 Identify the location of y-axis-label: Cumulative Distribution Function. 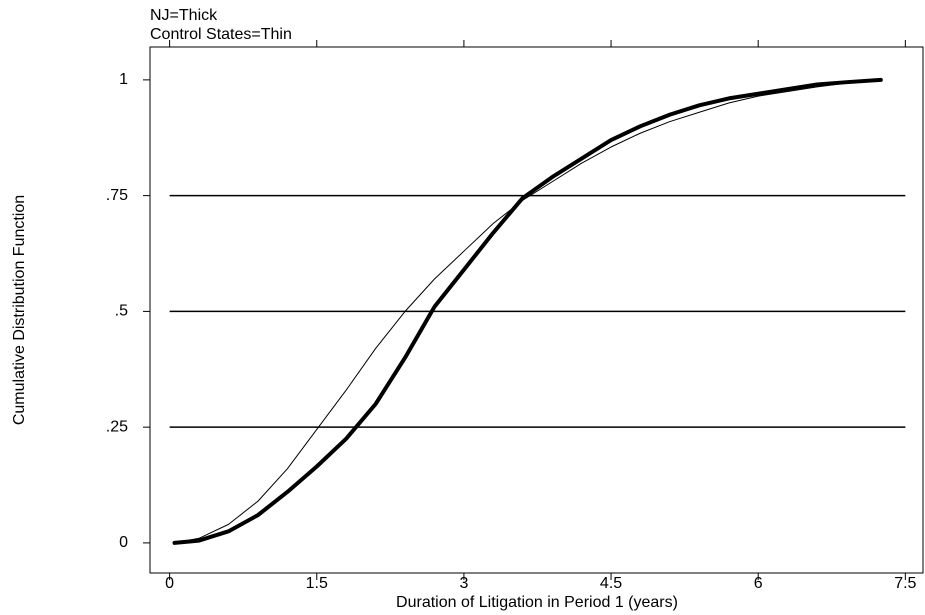
(19, 310).